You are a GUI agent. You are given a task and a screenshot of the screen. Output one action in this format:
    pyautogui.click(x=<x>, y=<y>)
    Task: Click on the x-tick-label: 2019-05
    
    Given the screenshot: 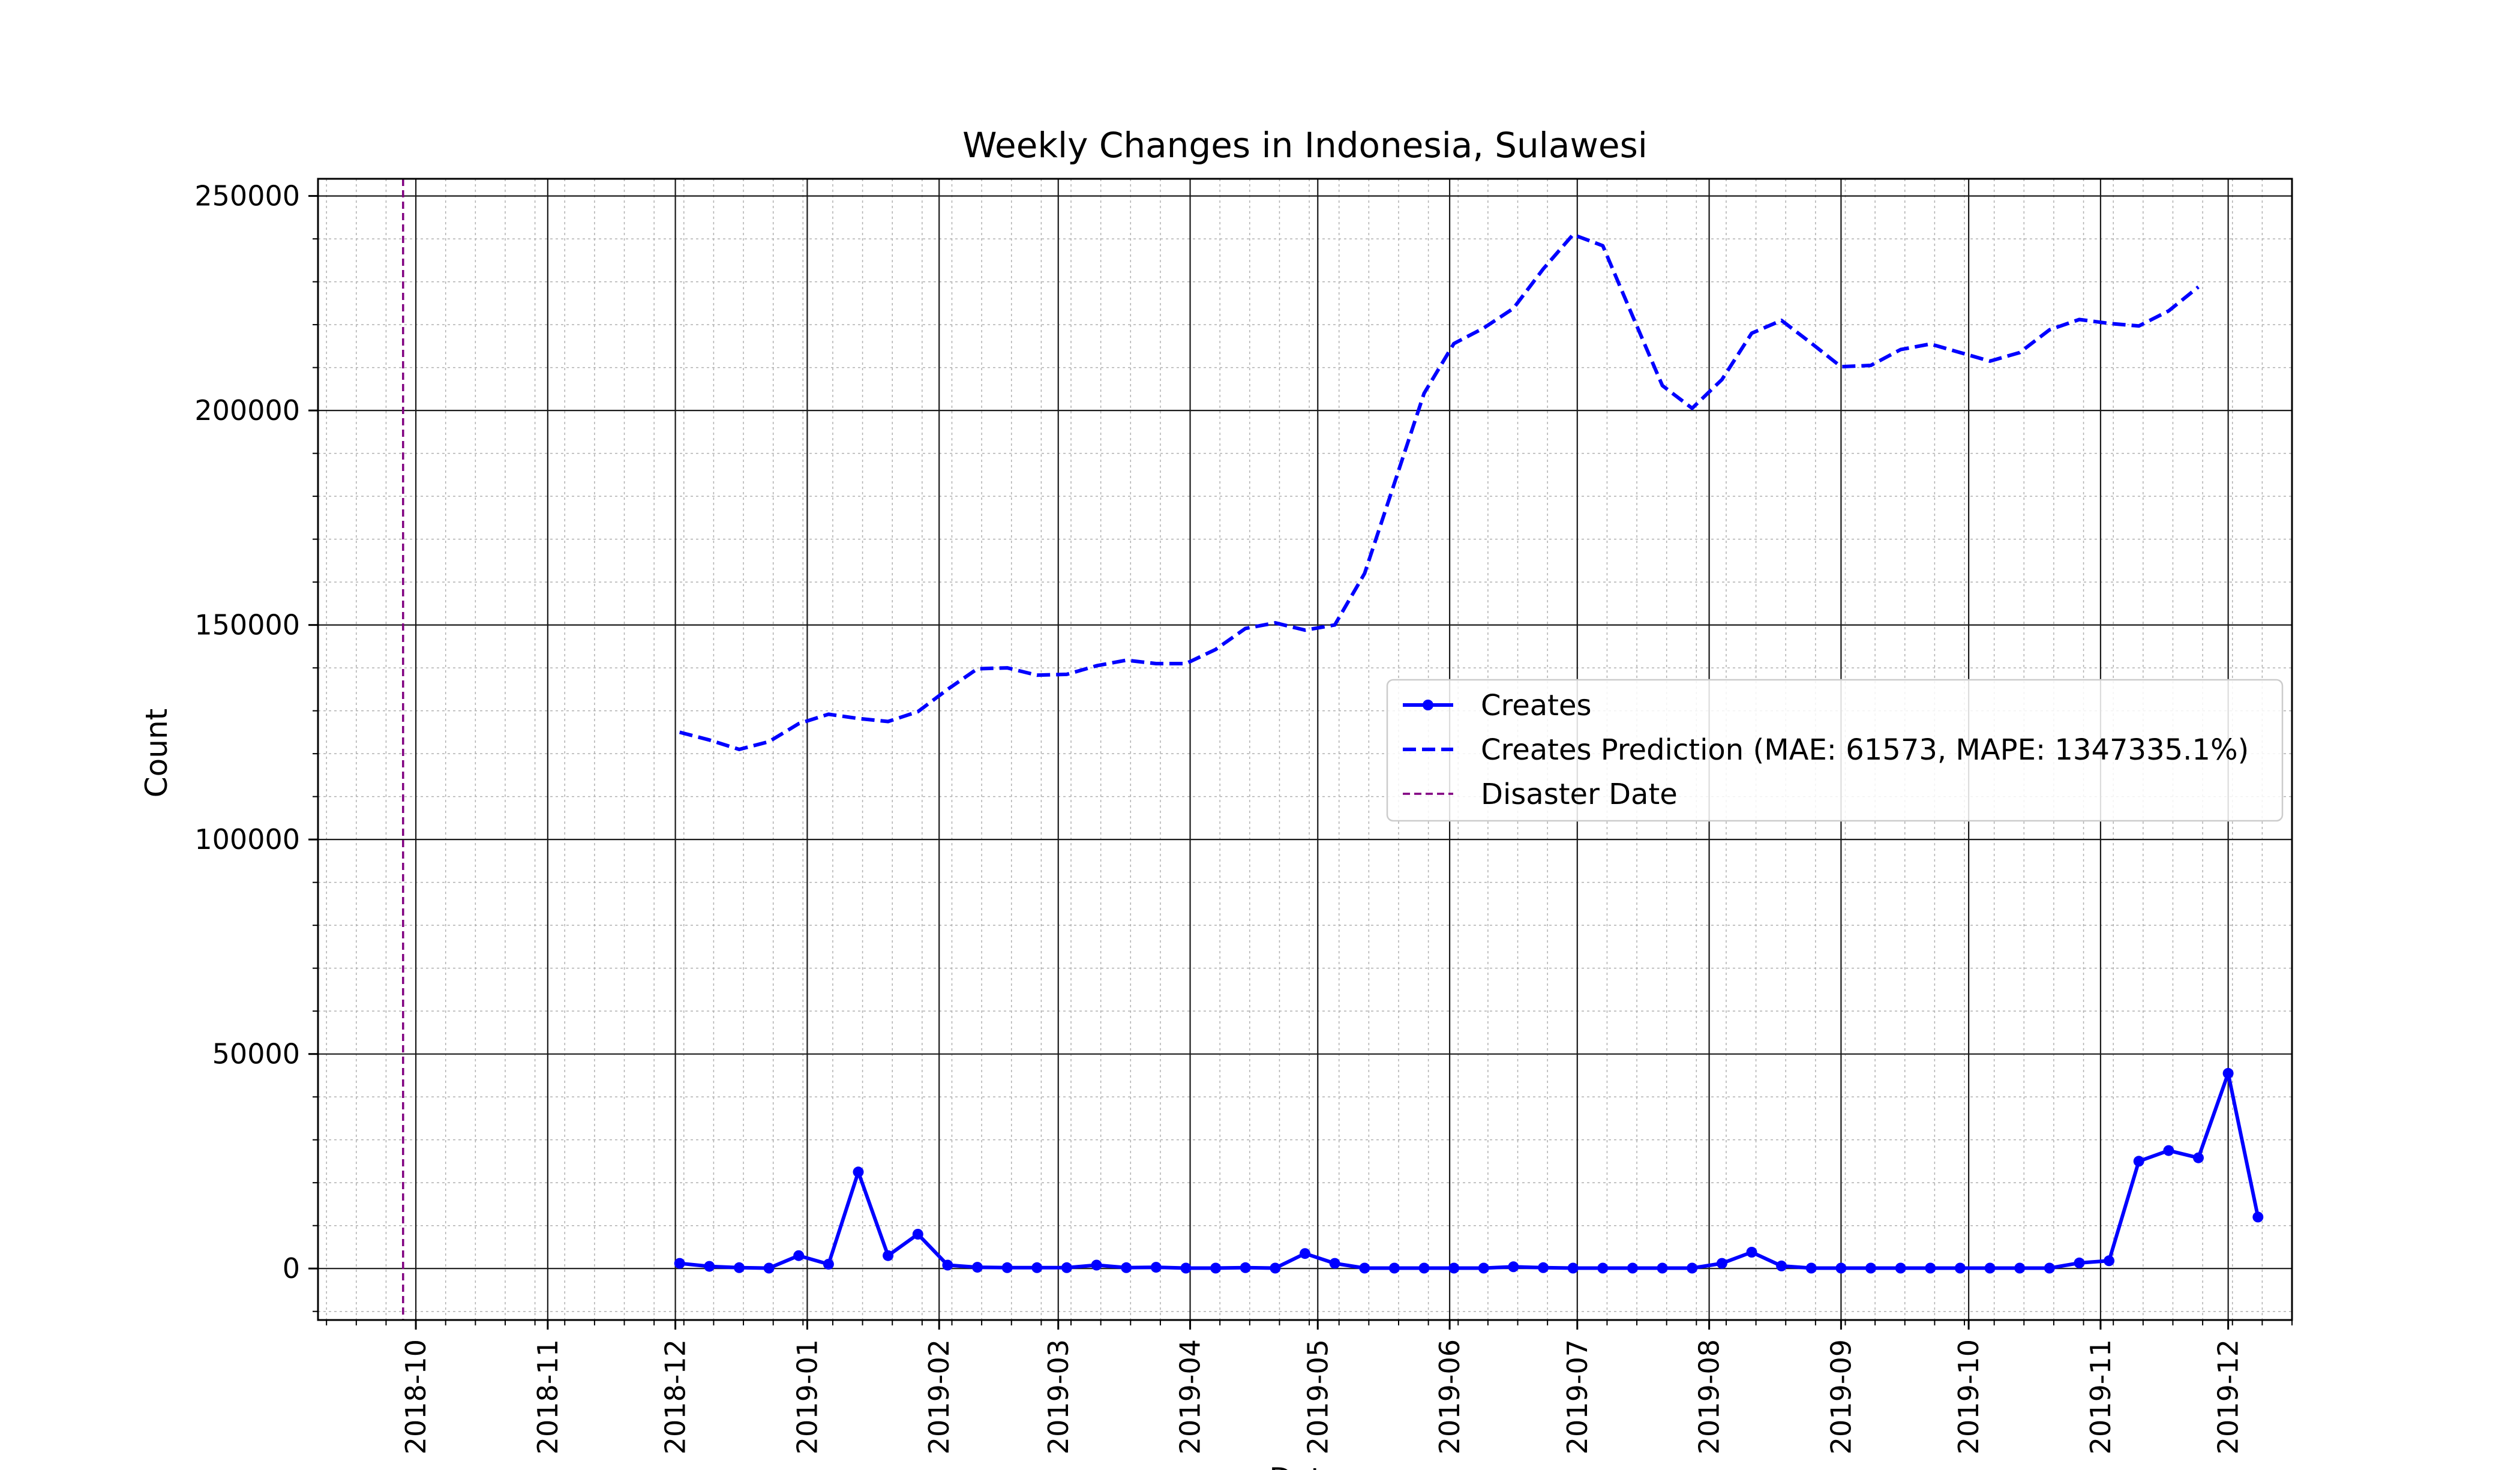 What is the action you would take?
    pyautogui.click(x=1317, y=1396)
    